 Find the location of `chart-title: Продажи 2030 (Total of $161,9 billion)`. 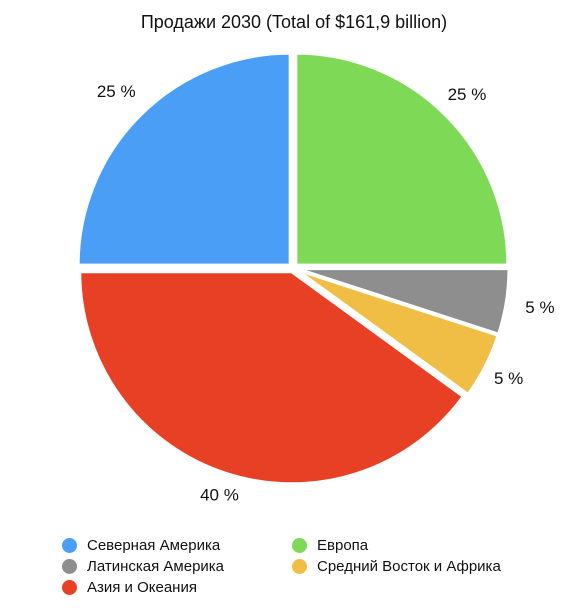

chart-title: Продажи 2030 (Total of $161,9 billion) is located at coordinates (294, 22).